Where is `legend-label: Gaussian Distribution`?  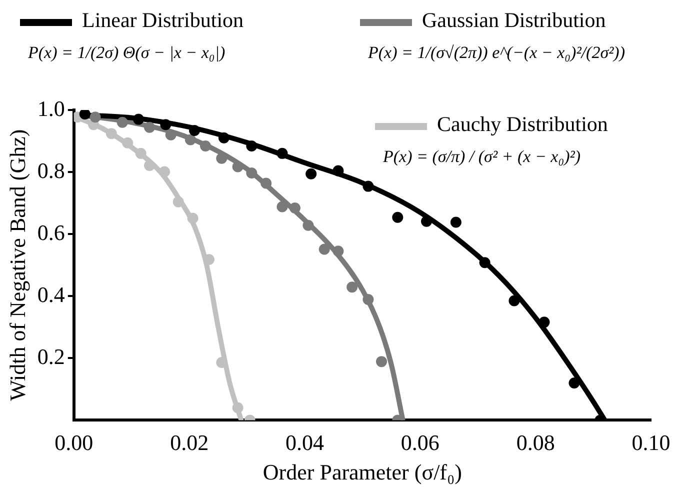 legend-label: Gaussian Distribution is located at coordinates (514, 20).